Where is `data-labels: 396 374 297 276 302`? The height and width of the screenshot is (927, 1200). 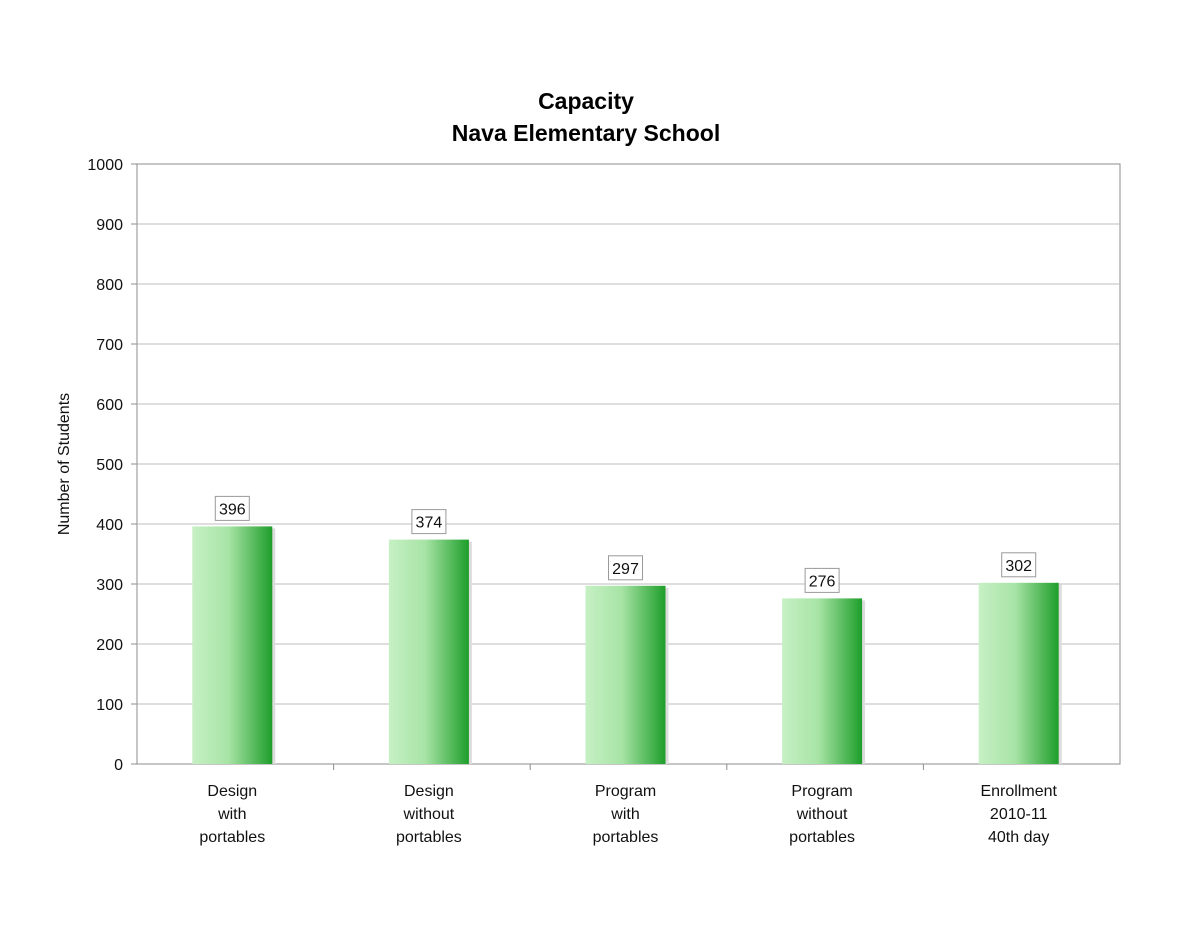
data-labels: 396 374 297 276 302 is located at coordinates (625, 544).